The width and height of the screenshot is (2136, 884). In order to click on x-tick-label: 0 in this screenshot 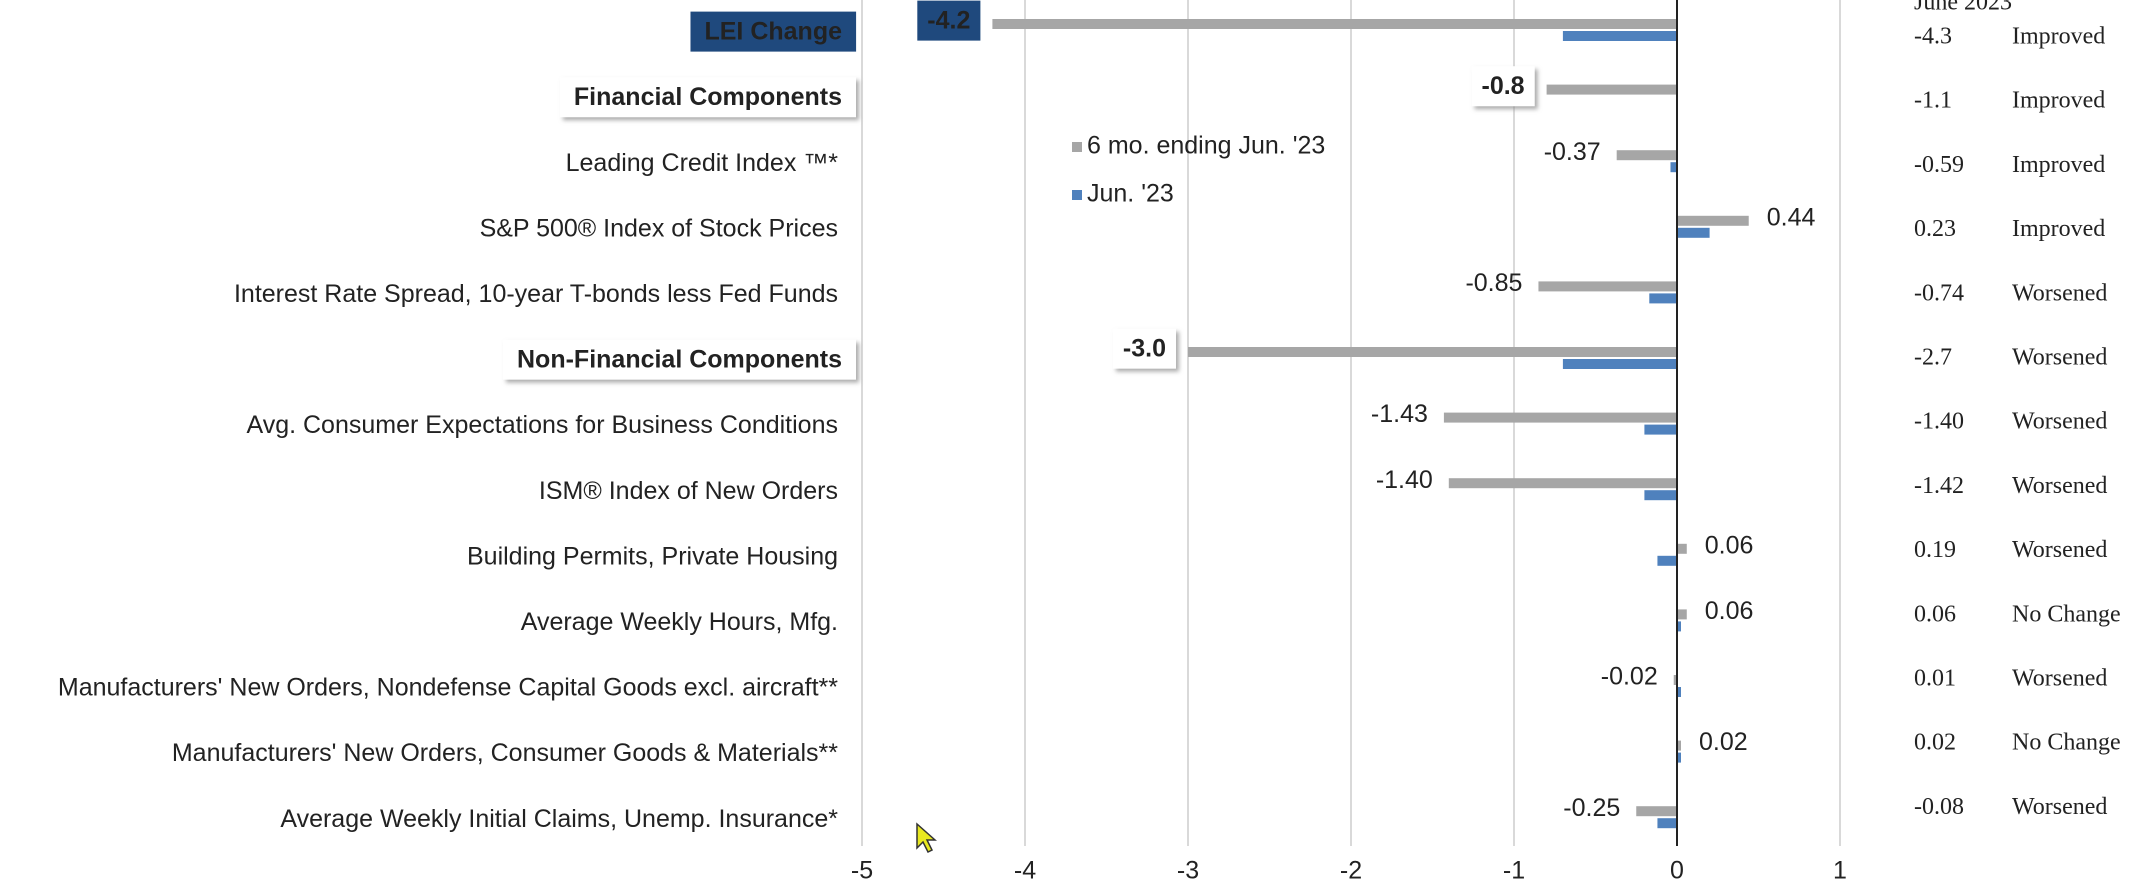, I will do `click(1677, 870)`.